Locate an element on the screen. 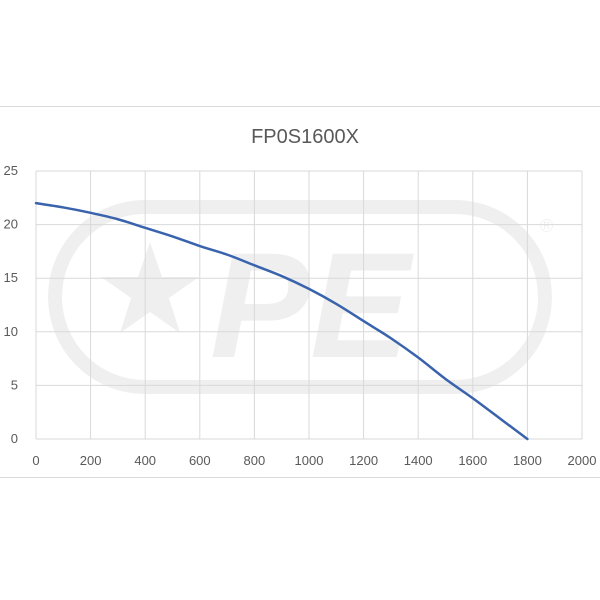  x-tick-label: 1000 is located at coordinates (309, 460).